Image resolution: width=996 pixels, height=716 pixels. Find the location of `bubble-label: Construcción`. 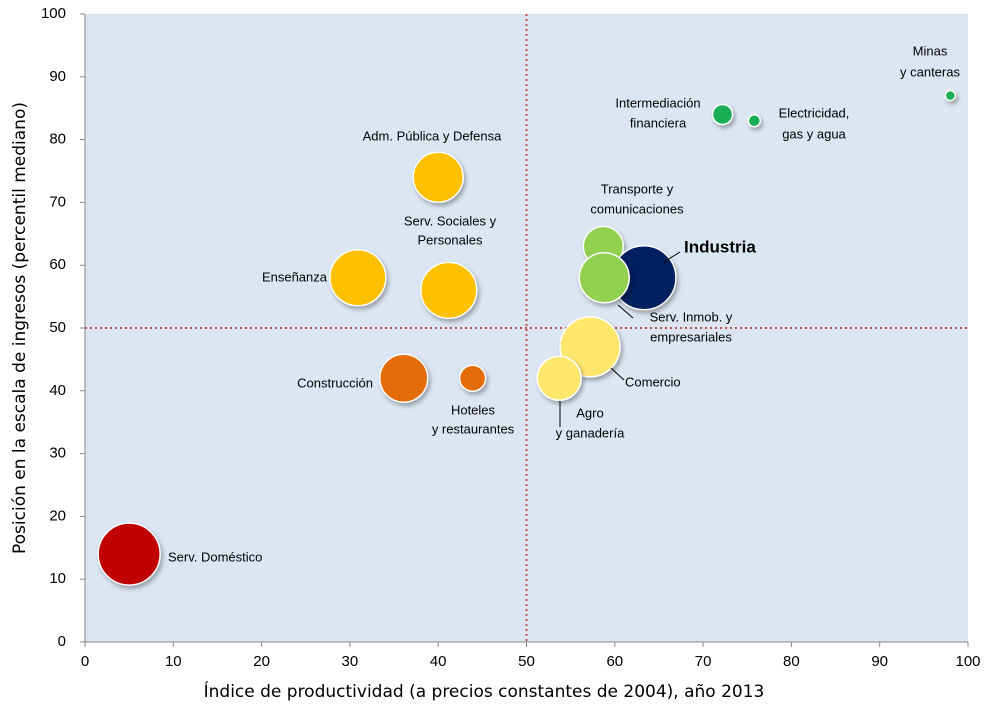

bubble-label: Construcción is located at coordinates (335, 382).